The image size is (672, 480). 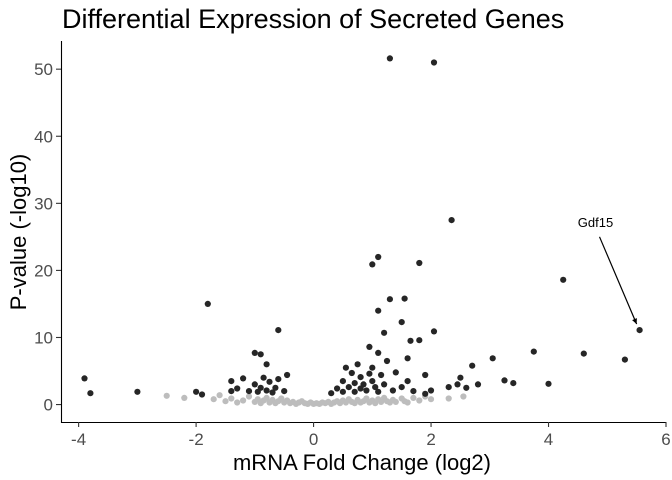 I want to click on y-tick-label: 50, so click(x=43, y=69).